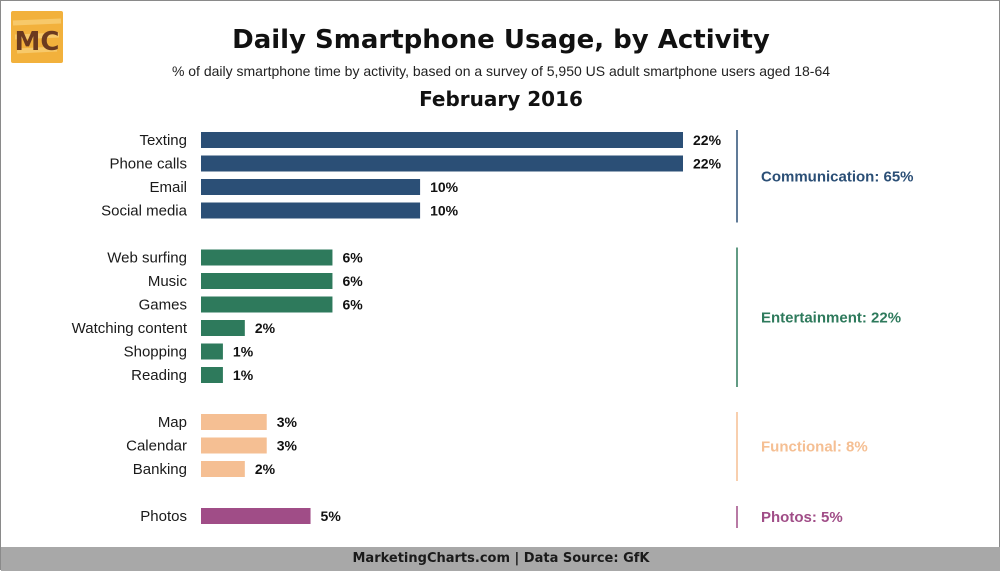  What do you see at coordinates (814, 447) in the screenshot?
I see `group-label-functional: Functional: 8%` at bounding box center [814, 447].